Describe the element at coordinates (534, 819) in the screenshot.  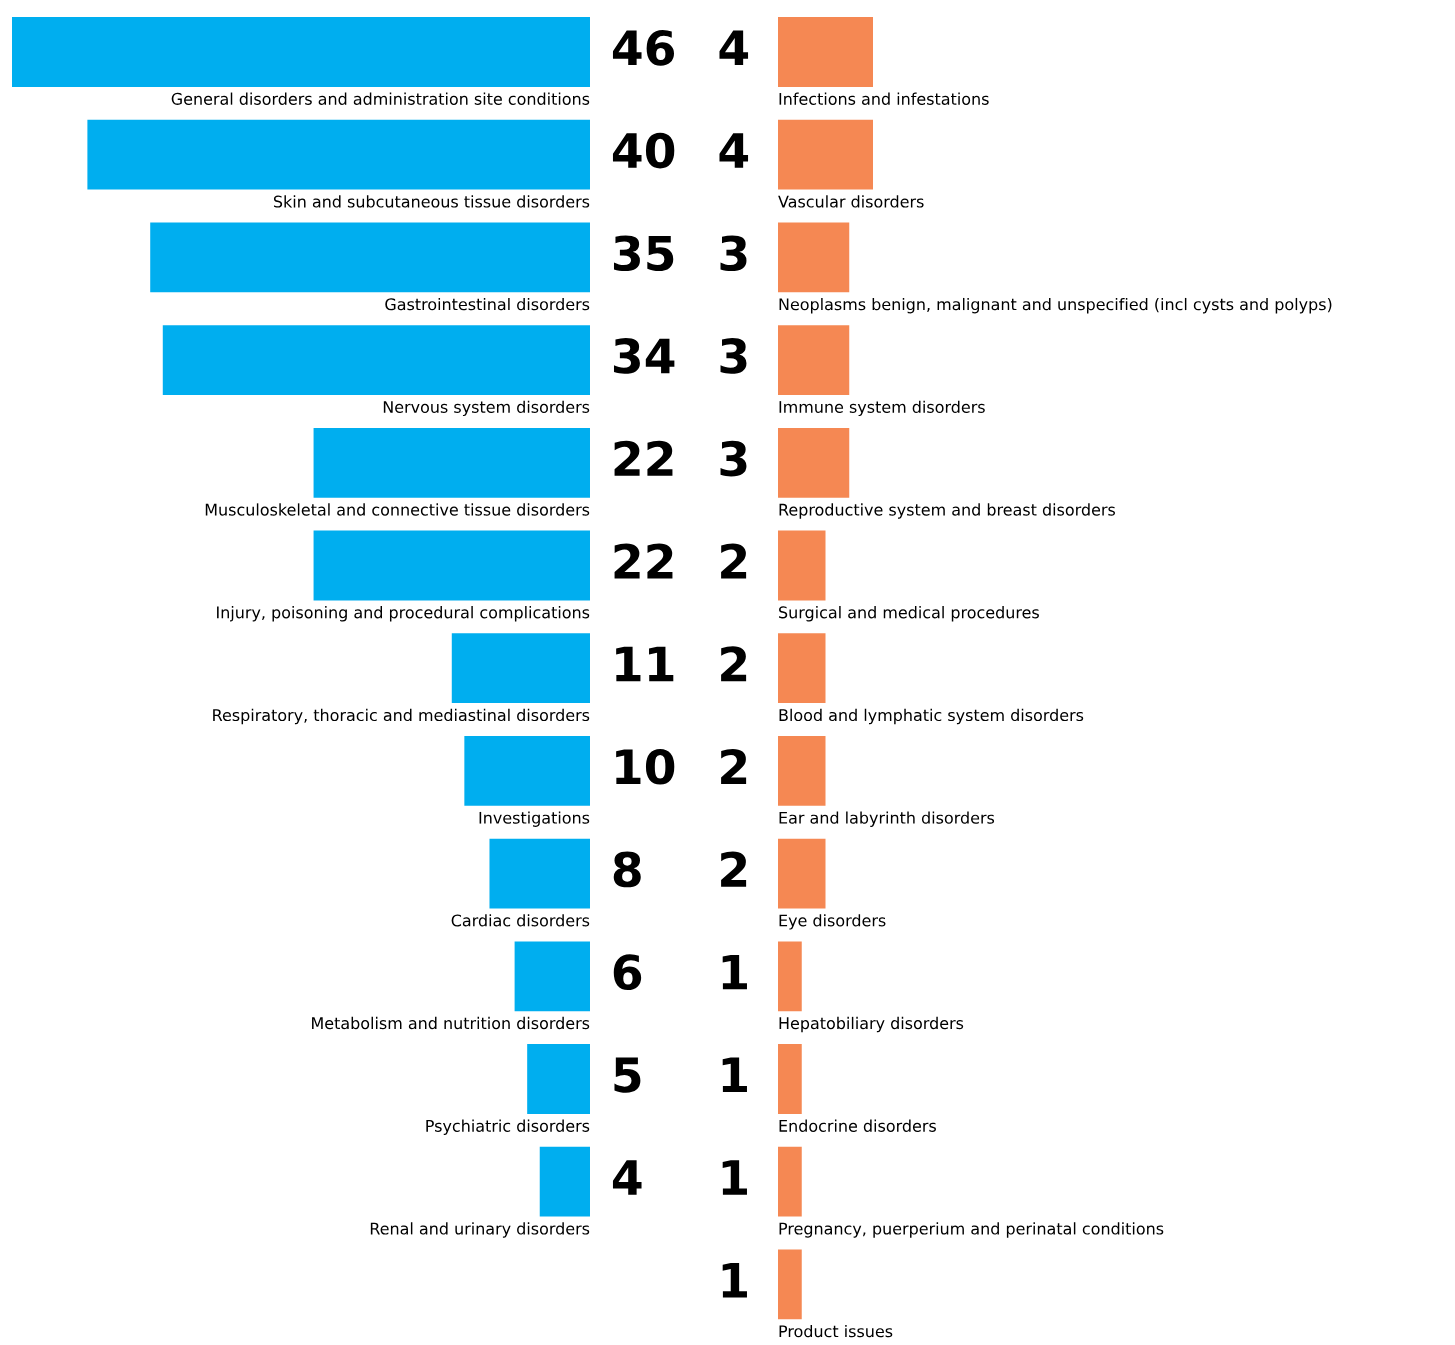
I see `y-tick-label: Investigations` at that location.